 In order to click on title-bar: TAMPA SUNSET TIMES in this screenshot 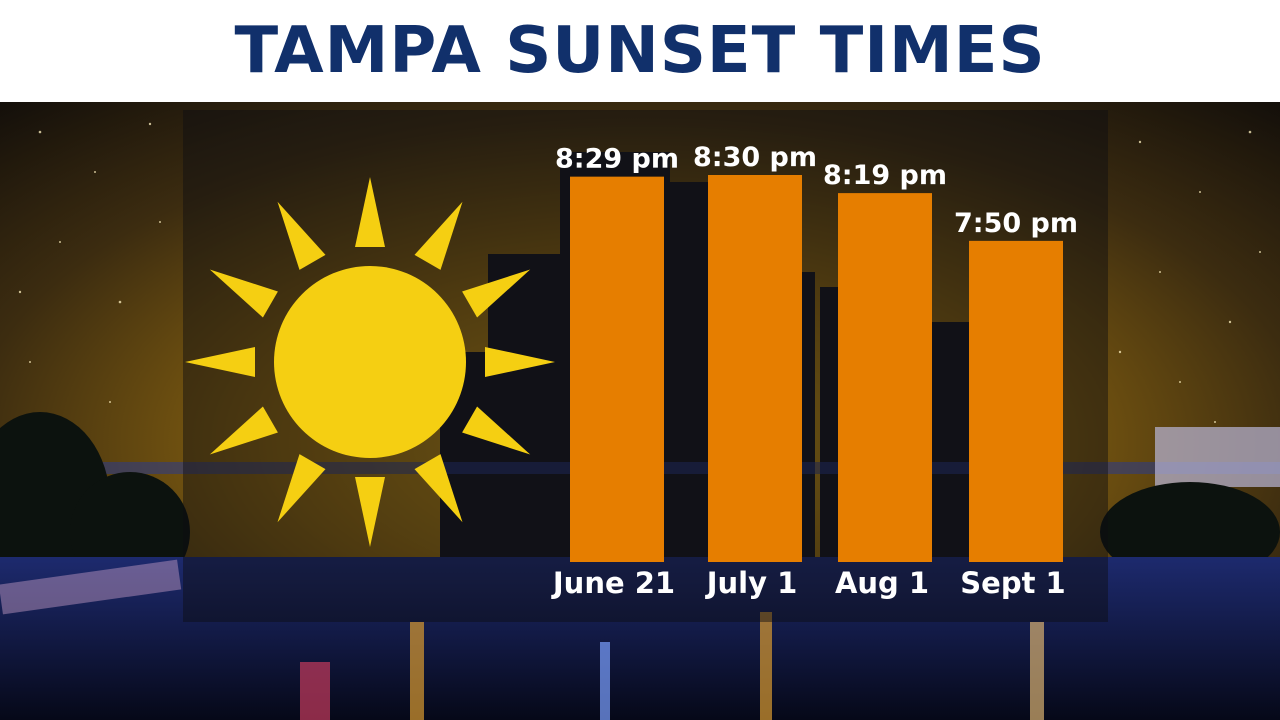, I will do `click(640, 51)`.